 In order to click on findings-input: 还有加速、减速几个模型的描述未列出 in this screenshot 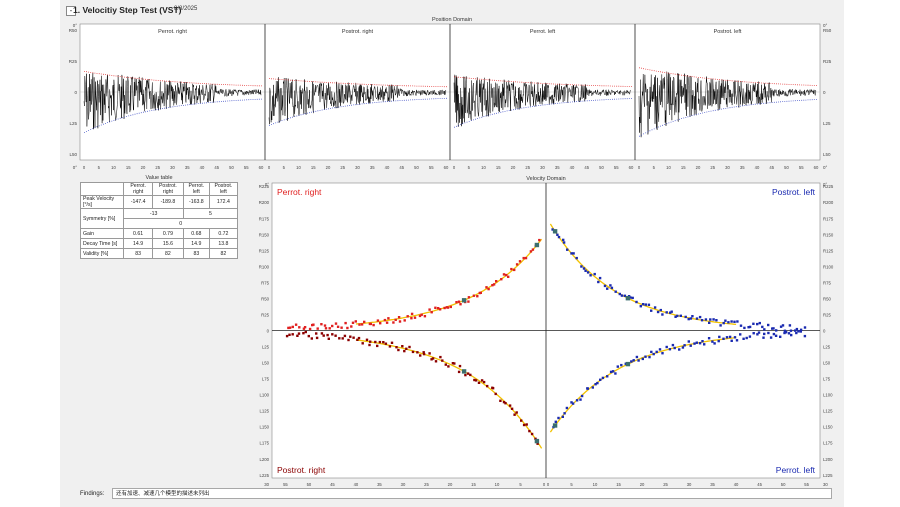, I will do `click(472, 493)`.